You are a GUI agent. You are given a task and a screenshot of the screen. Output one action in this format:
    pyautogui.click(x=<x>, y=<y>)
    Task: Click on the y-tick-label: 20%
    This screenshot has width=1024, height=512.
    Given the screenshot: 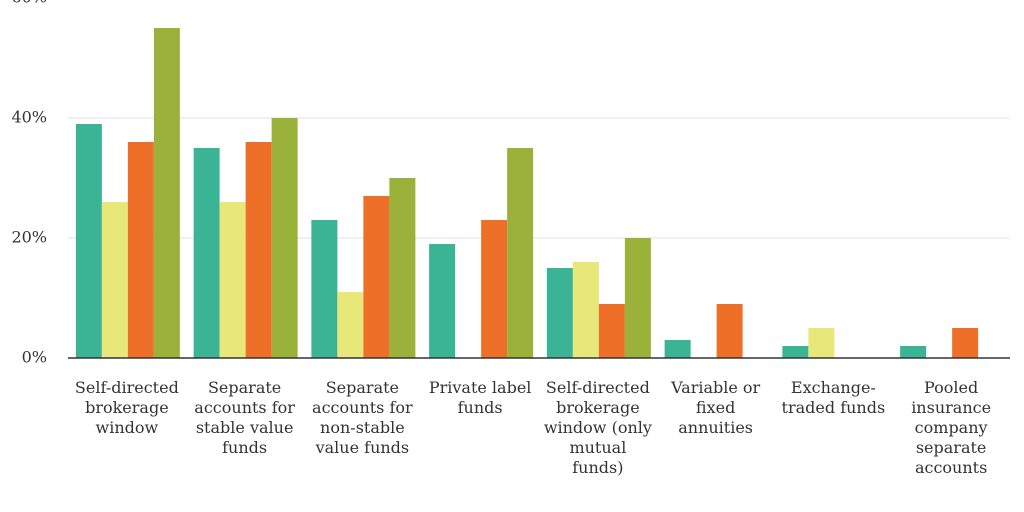 What is the action you would take?
    pyautogui.click(x=29, y=237)
    